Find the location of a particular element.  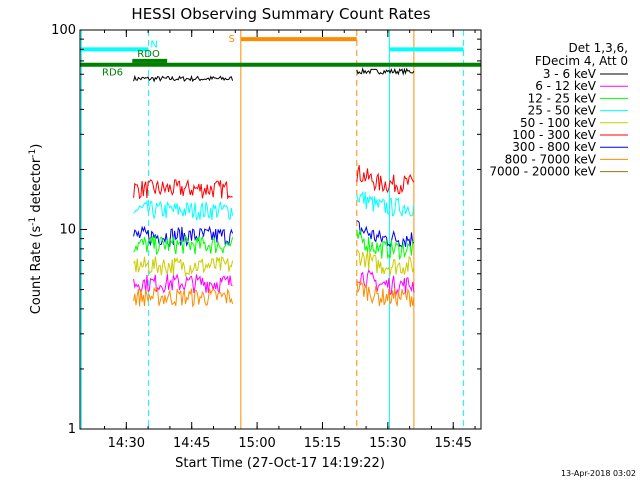

legend-entry-label: 300 - 800 keV is located at coordinates (554, 147).